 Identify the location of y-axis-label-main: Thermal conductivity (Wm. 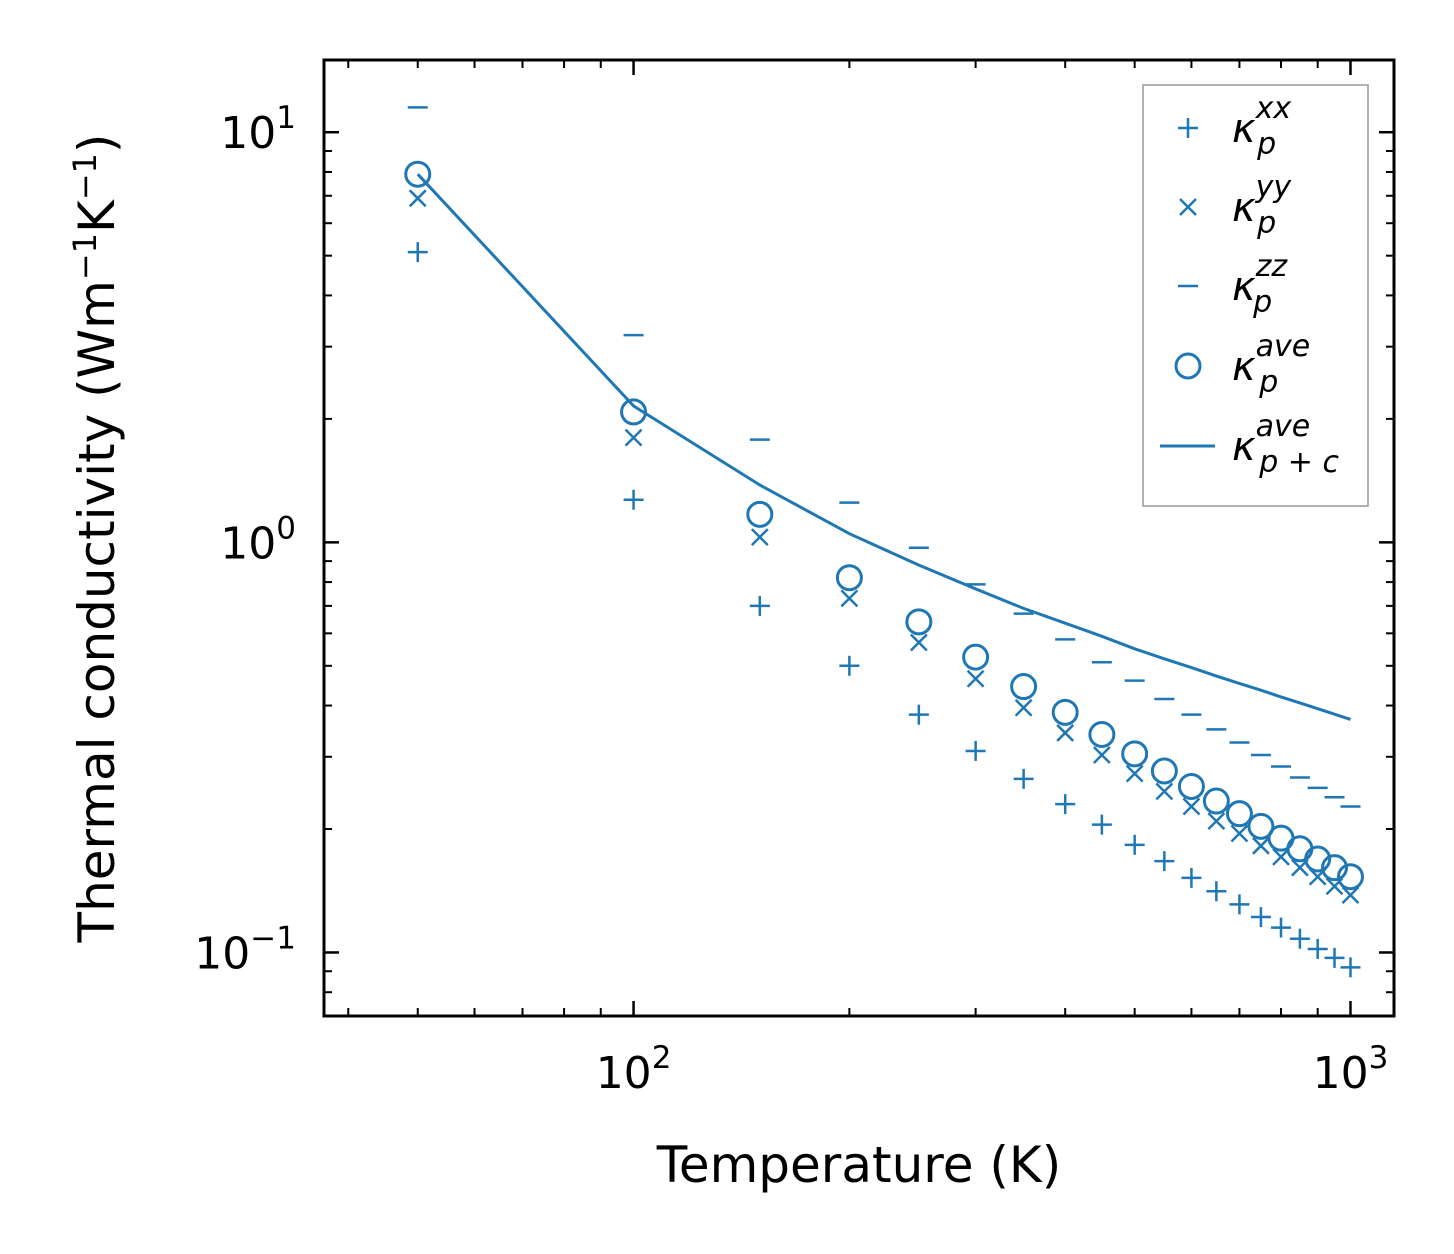
(97, 611).